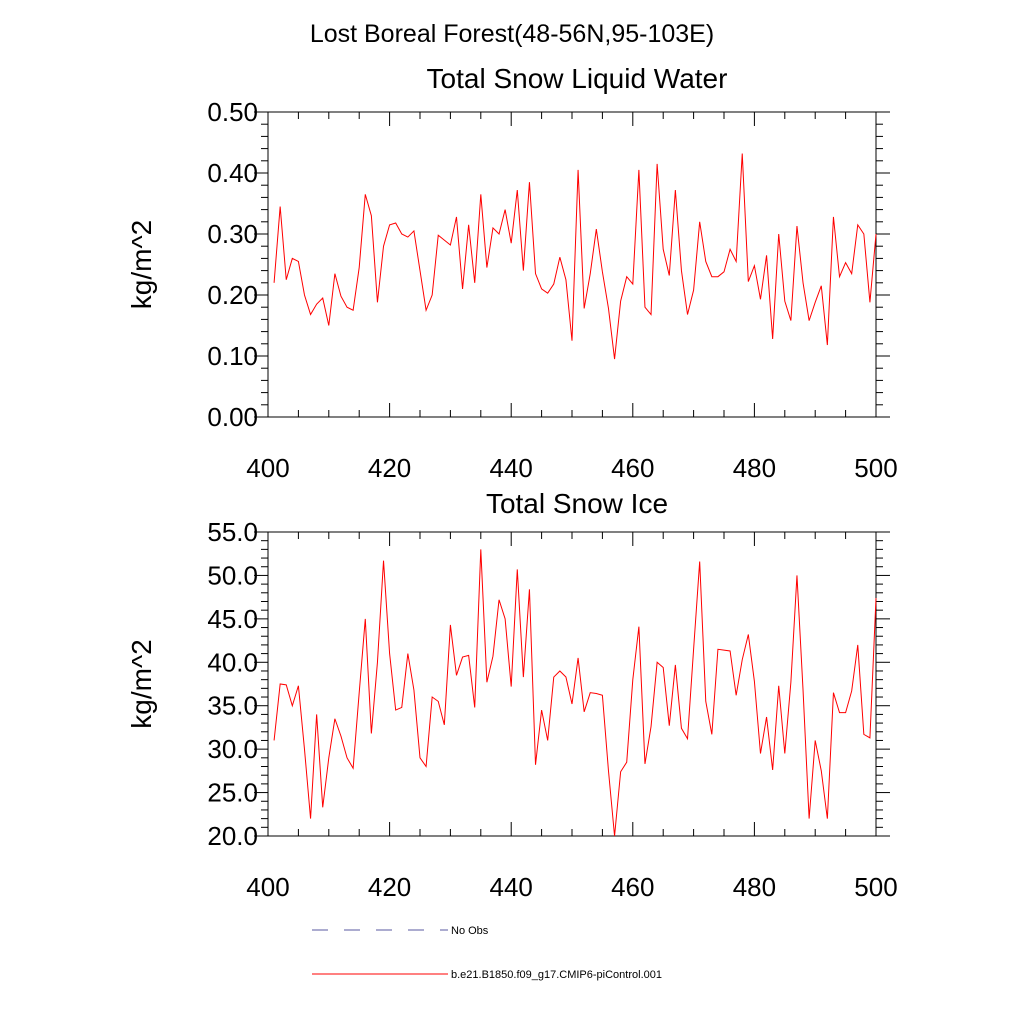  I want to click on x-tick-label-snow-ice: 420, so click(389, 887).